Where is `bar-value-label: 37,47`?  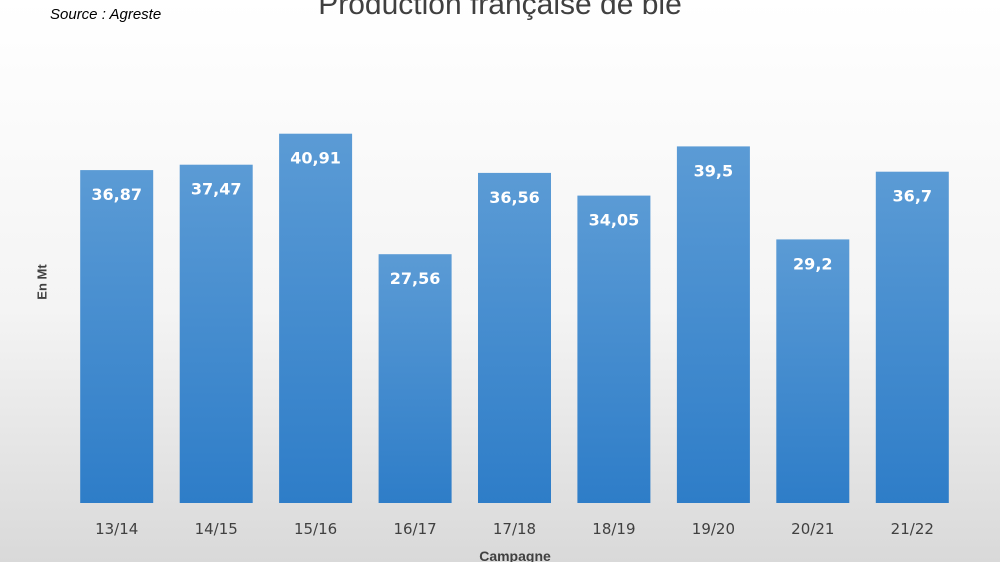
bar-value-label: 37,47 is located at coordinates (216, 189).